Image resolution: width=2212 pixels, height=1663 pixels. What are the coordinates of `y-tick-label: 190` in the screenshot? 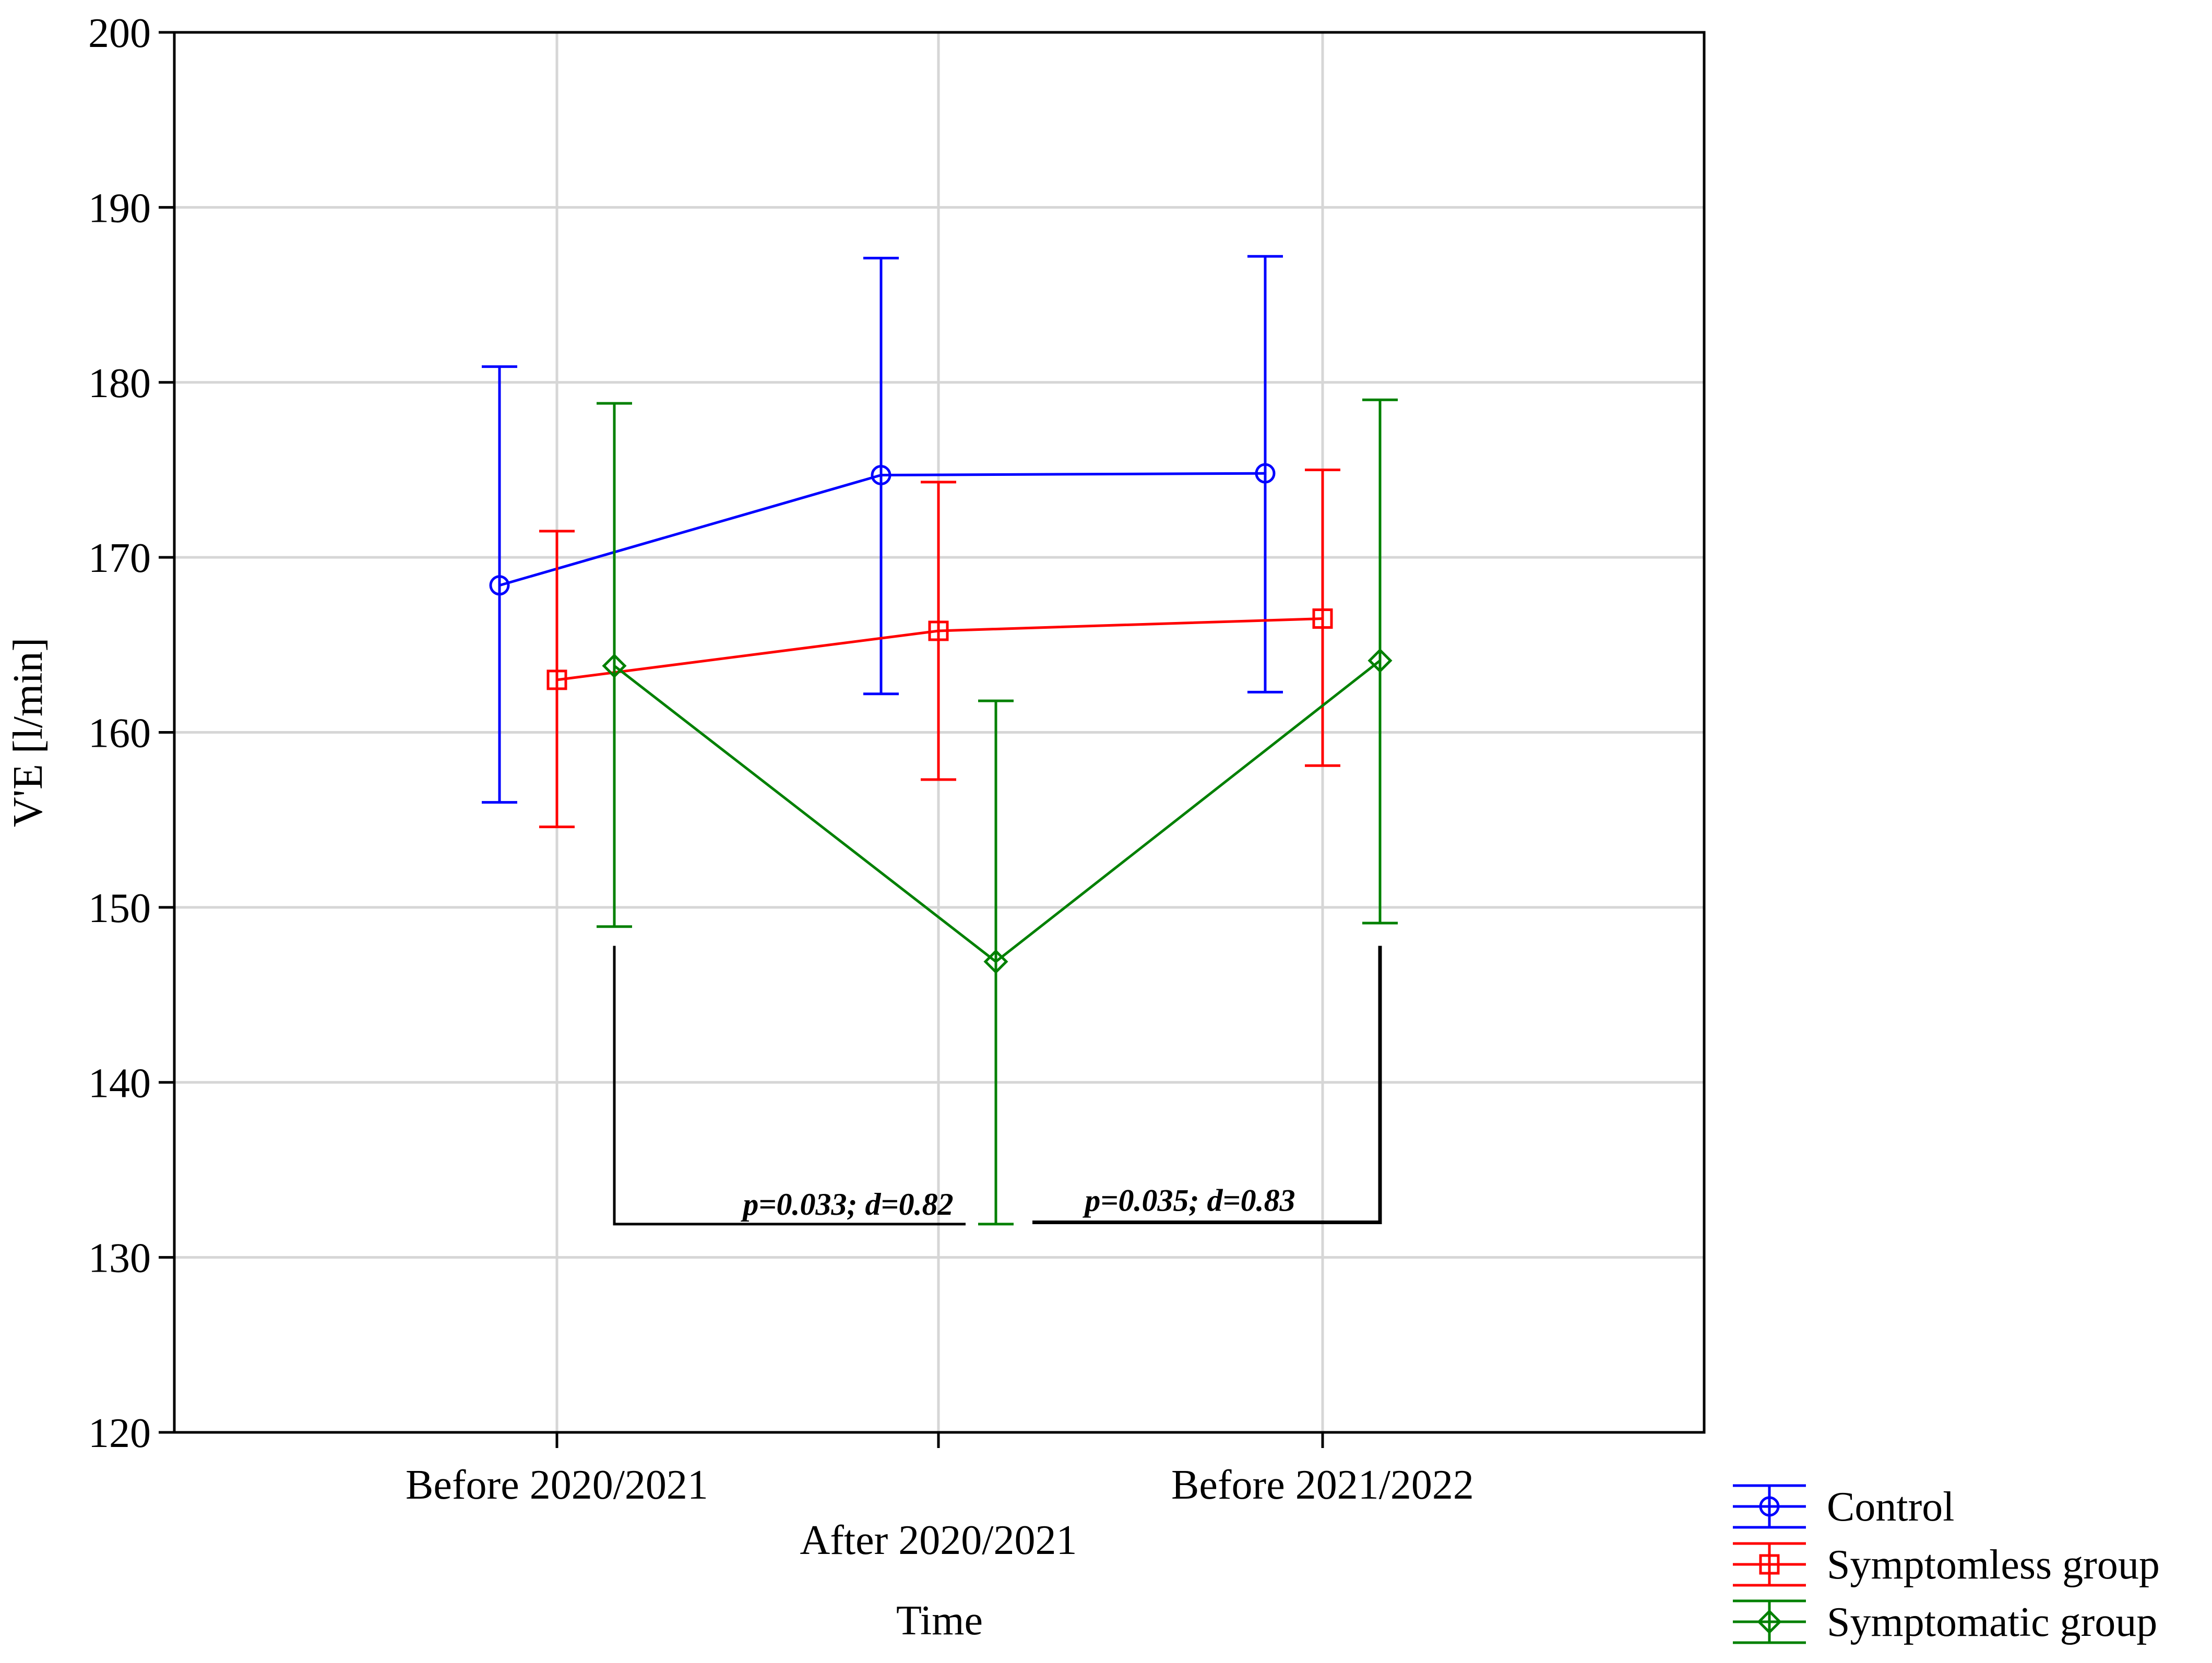 It's located at (119, 208).